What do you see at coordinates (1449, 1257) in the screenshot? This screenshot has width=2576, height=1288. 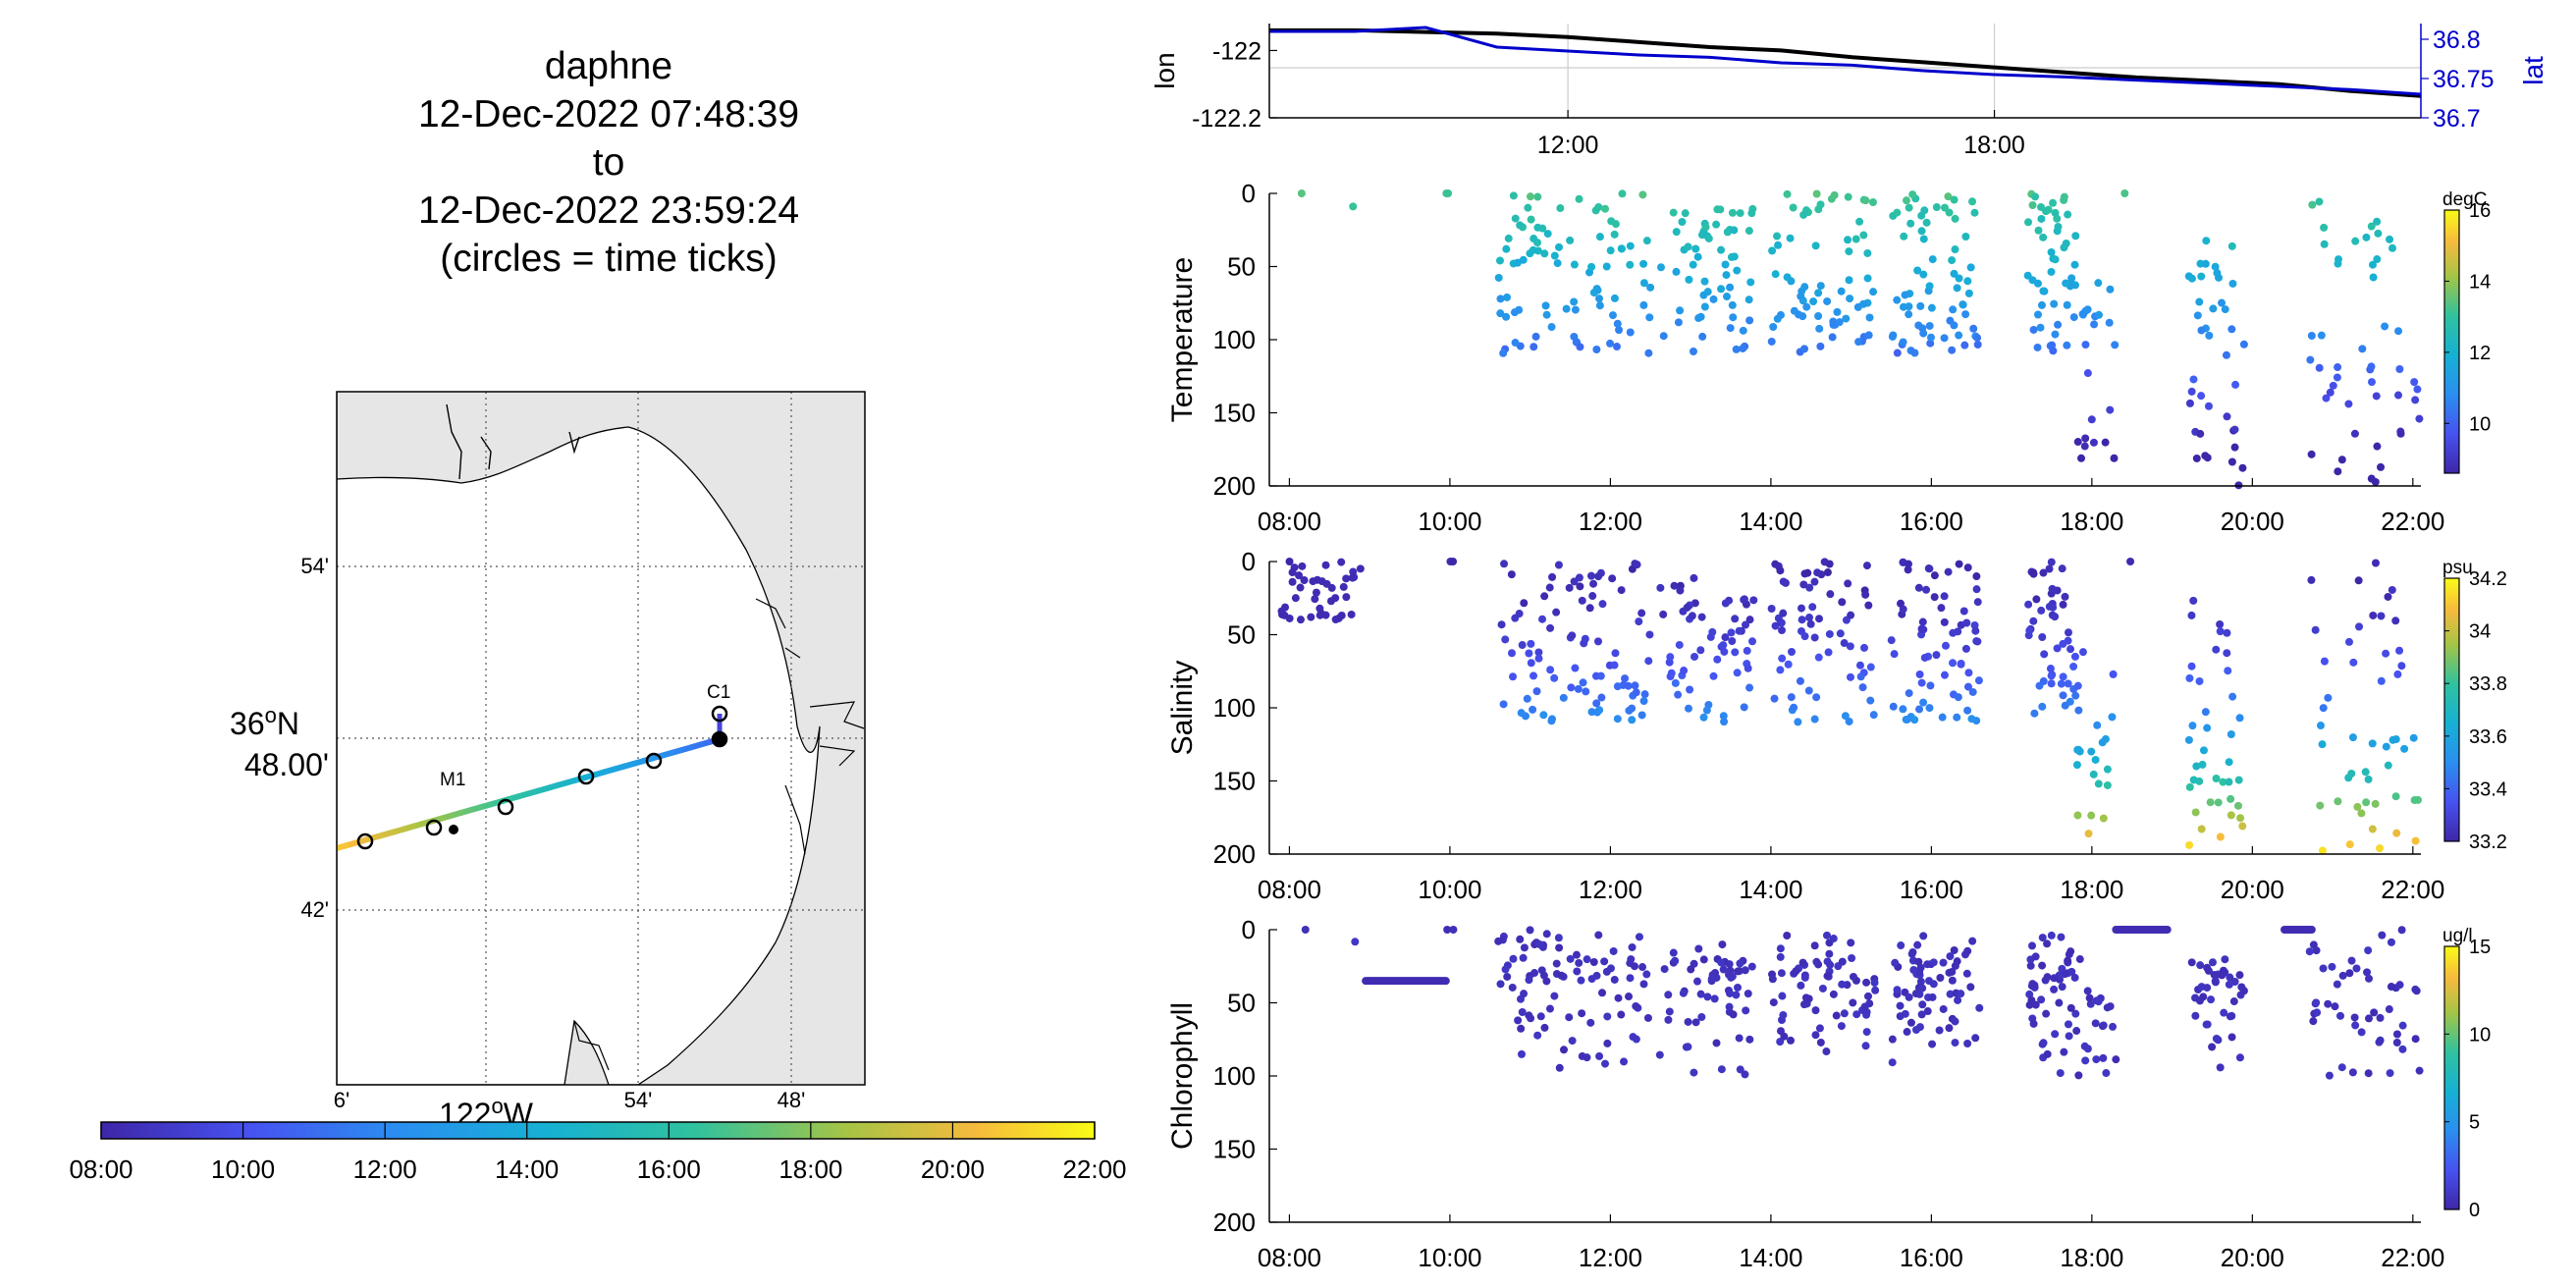 I see `chlorophyll-xtick-label: 10:00` at bounding box center [1449, 1257].